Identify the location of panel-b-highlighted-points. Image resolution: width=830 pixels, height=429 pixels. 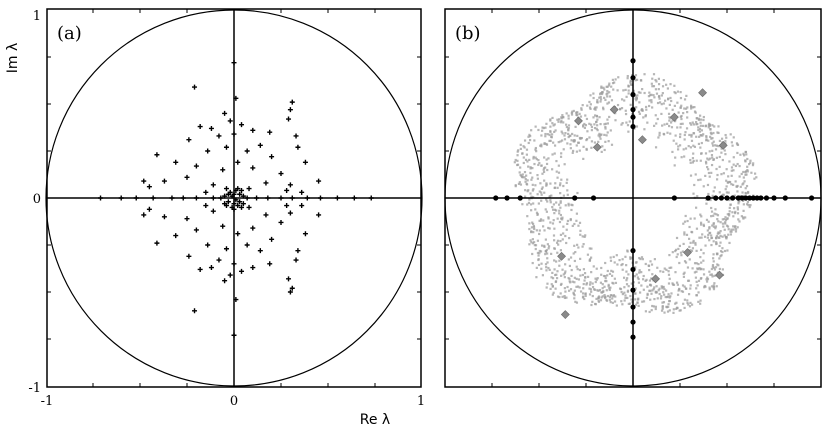
(642, 203).